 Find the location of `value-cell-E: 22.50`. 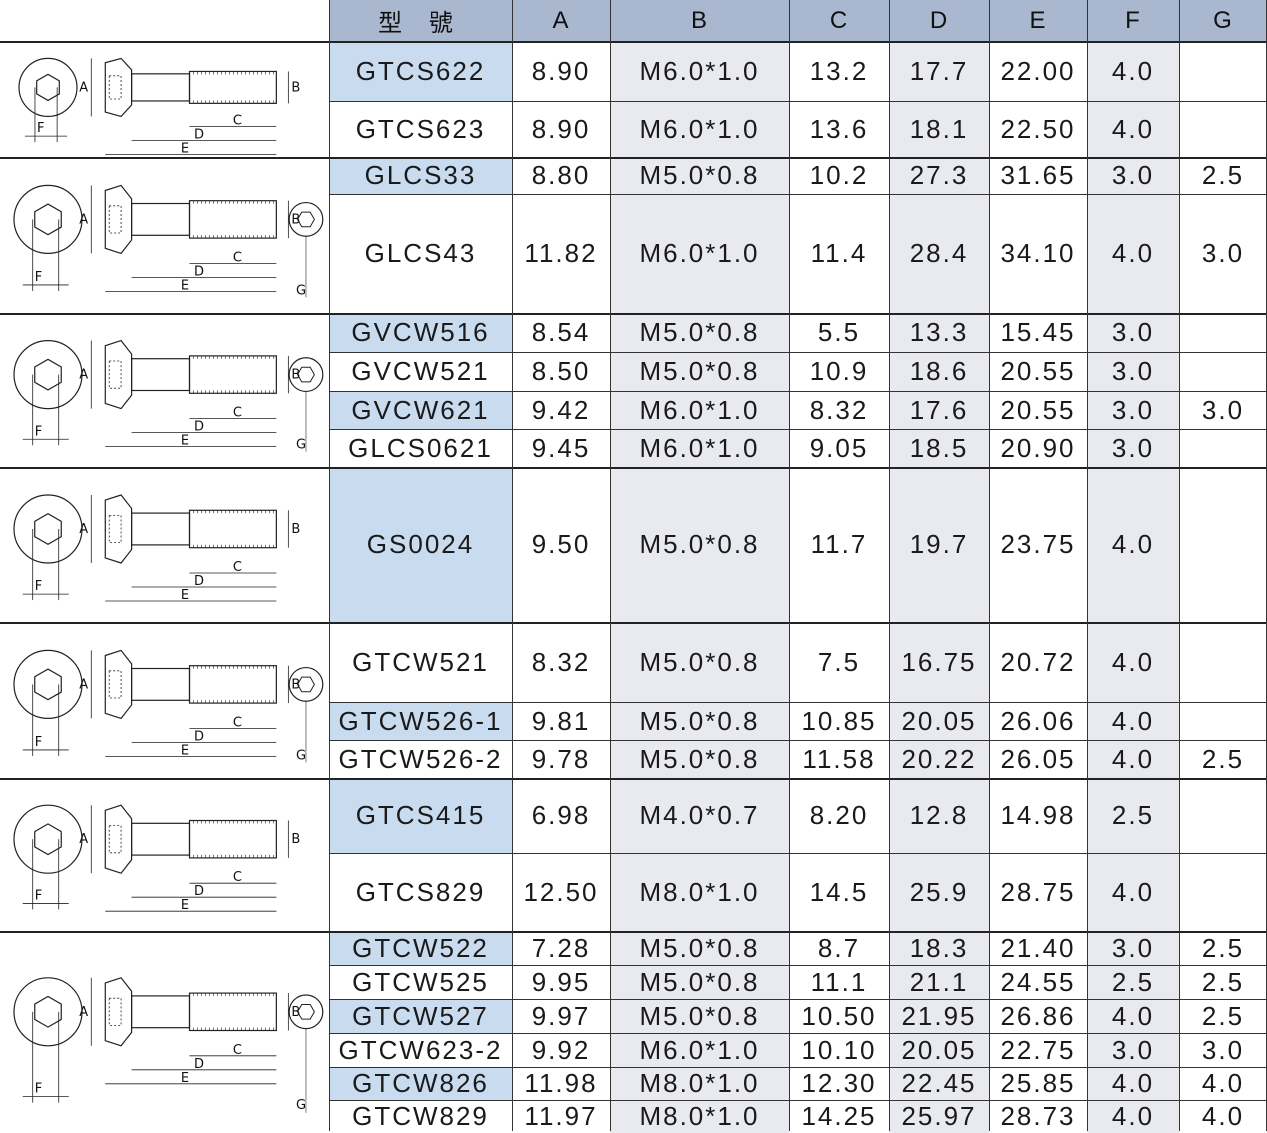

value-cell-E: 22.50 is located at coordinates (1038, 129).